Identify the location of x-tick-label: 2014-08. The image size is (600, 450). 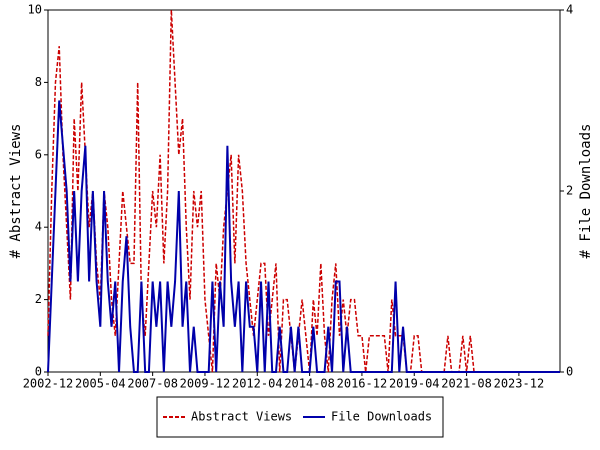
(309, 384).